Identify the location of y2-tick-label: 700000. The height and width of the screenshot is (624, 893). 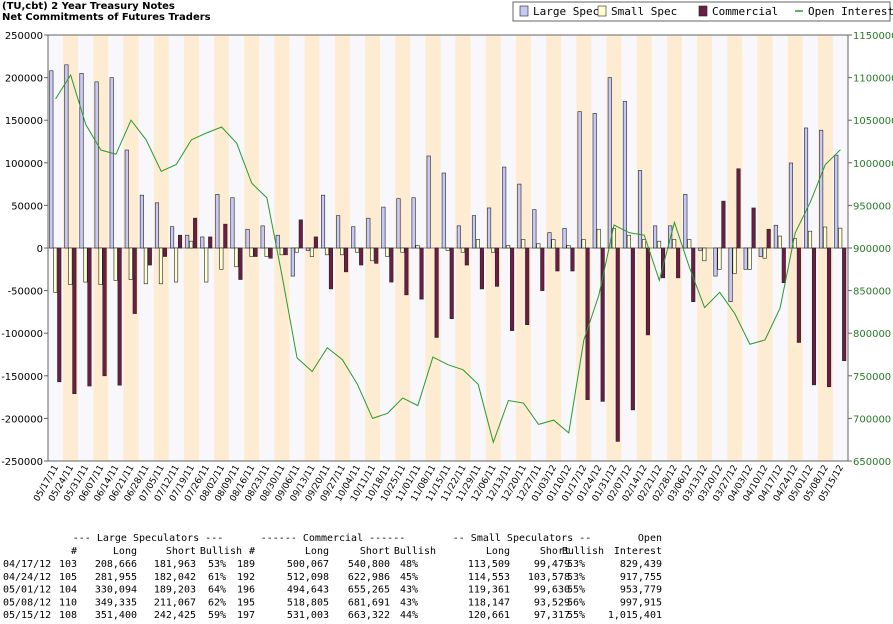
(872, 419).